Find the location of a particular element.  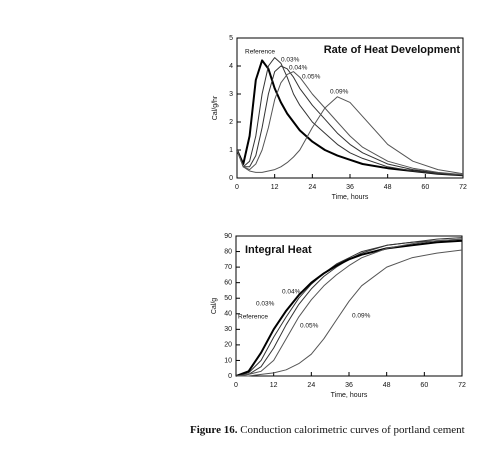

plot-frame is located at coordinates (350, 108).